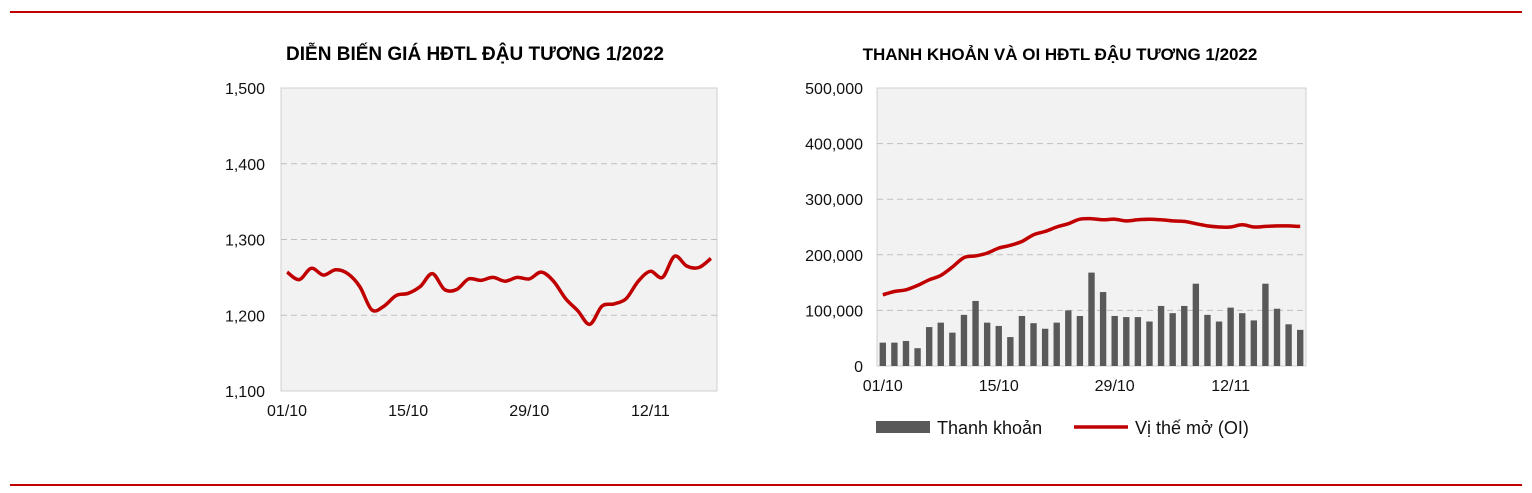 This screenshot has width=1532, height=493. What do you see at coordinates (1060, 54) in the screenshot?
I see `liquidity-chart-title: THANH KHOẢN VÀ OI HĐTL ĐẬU TƯƠNG 1/2022` at bounding box center [1060, 54].